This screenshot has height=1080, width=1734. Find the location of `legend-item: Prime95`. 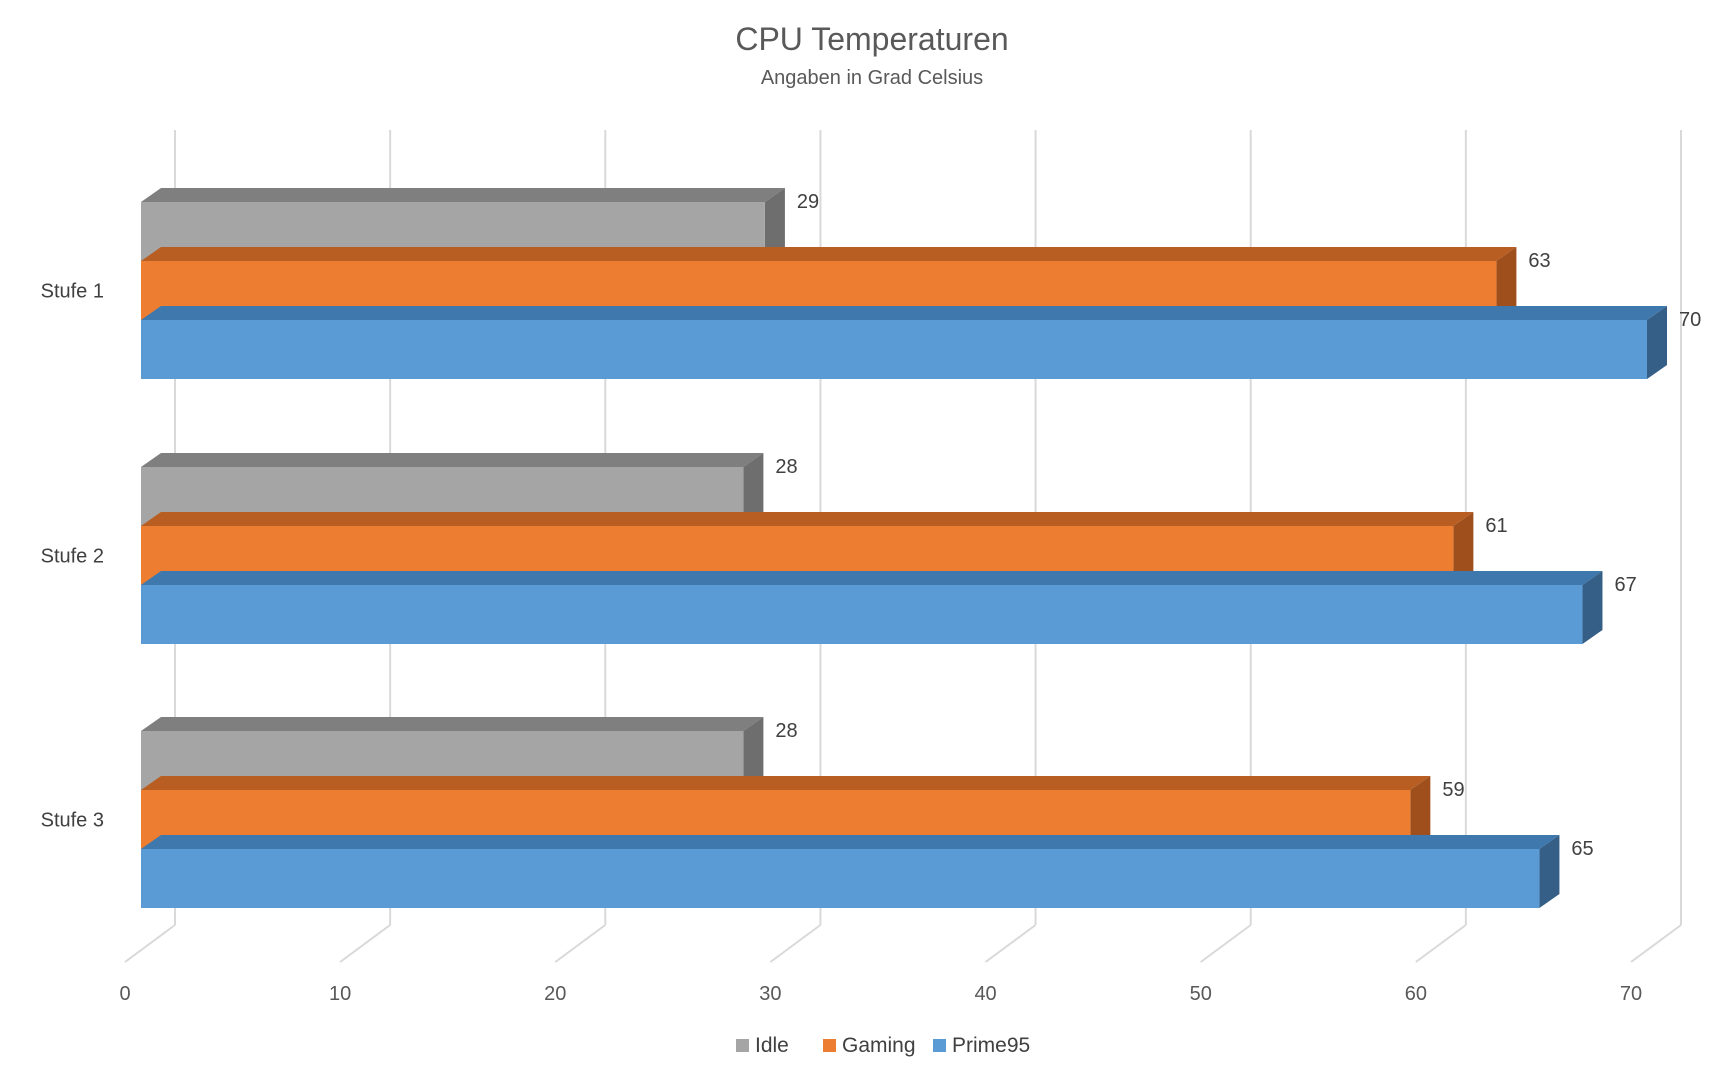

legend-item: Prime95 is located at coordinates (981, 1045).